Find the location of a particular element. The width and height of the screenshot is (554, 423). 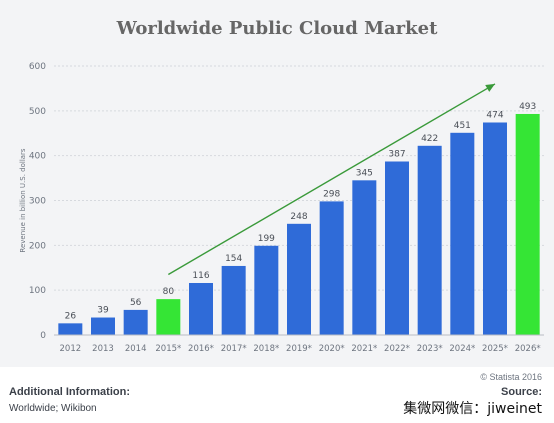

bar-2018* is located at coordinates (266, 290).